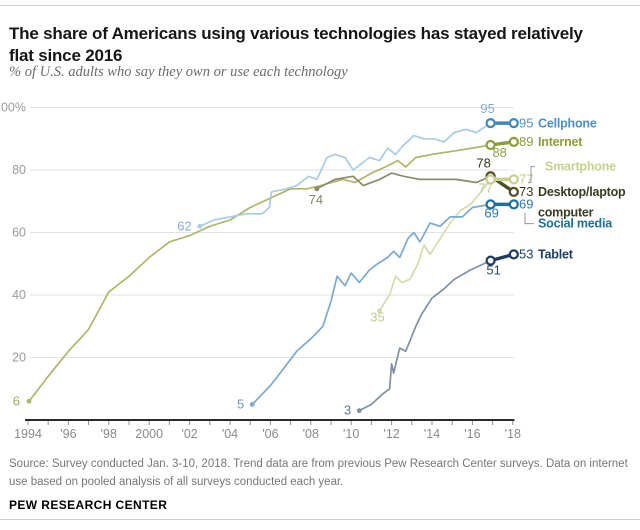 The width and height of the screenshot is (640, 530). I want to click on annotation-tablet-3: 3, so click(347, 410).